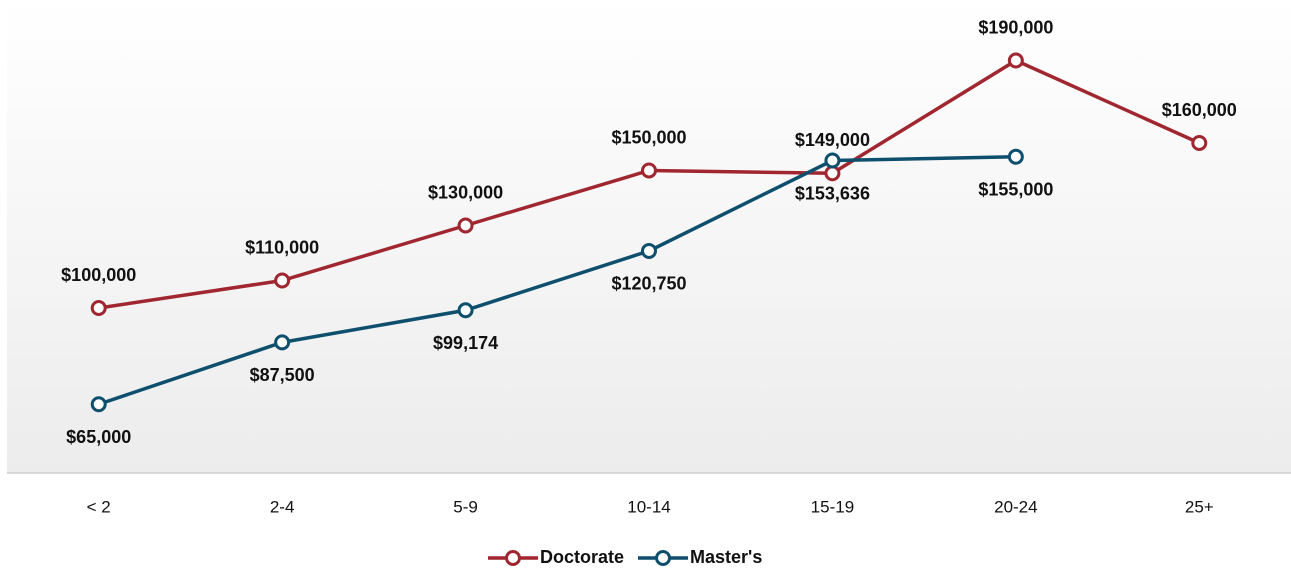 The image size is (1291, 573). I want to click on data-label: $130,000, so click(465, 192).